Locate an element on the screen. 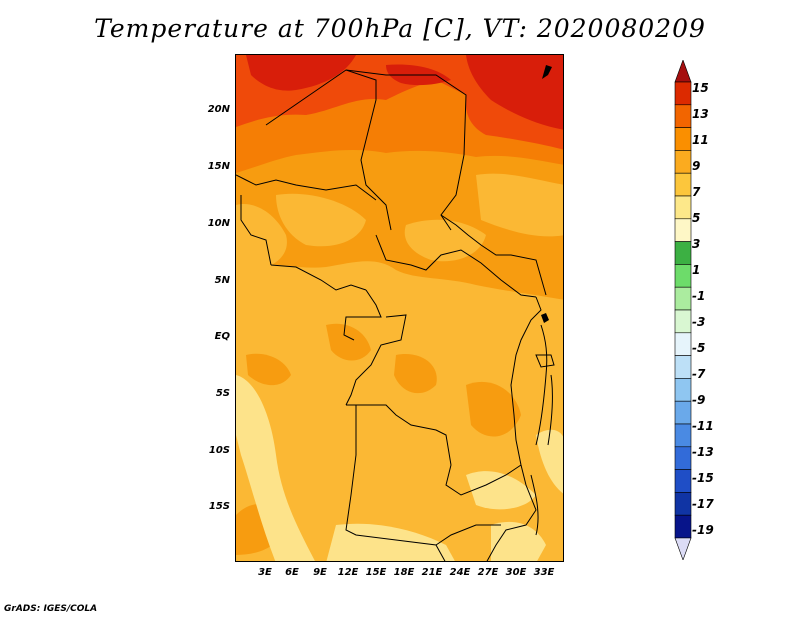 The height and width of the screenshot is (618, 800). legend-label-neg5: -5 is located at coordinates (699, 348).